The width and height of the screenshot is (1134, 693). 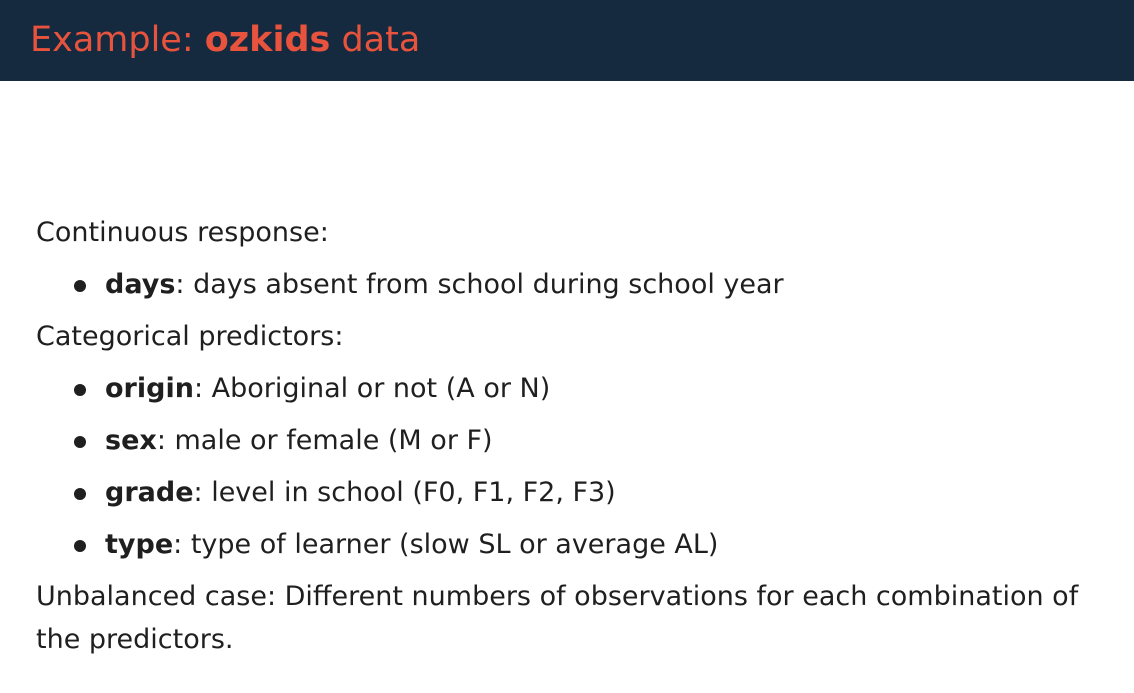 What do you see at coordinates (182, 232) in the screenshot?
I see `response-heading: Continuous response:` at bounding box center [182, 232].